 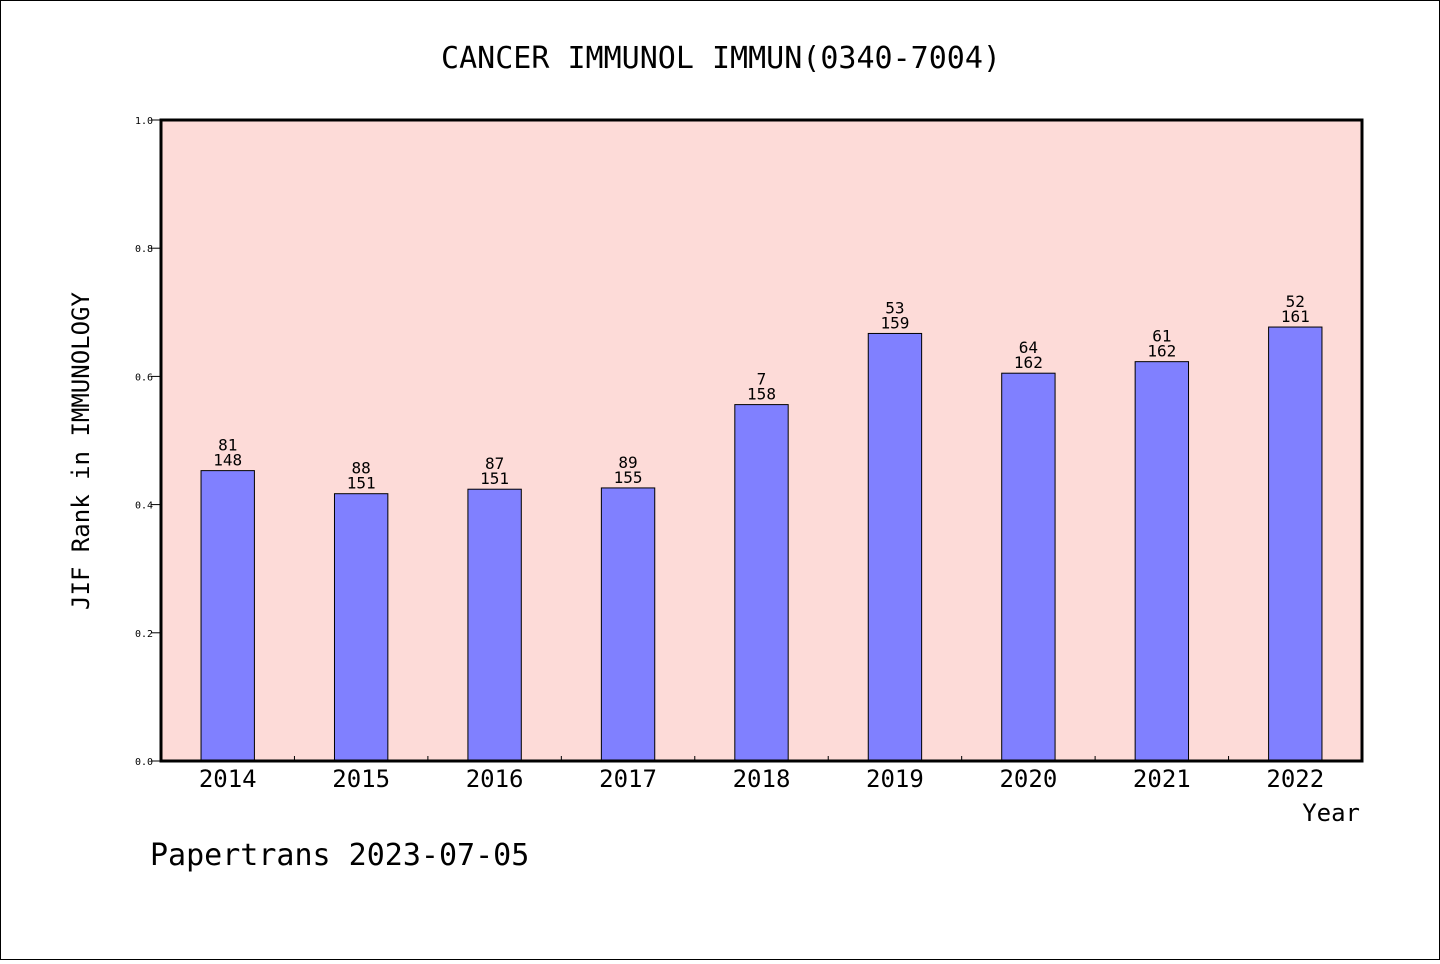 What do you see at coordinates (894, 322) in the screenshot?
I see `bar-total-label: 159` at bounding box center [894, 322].